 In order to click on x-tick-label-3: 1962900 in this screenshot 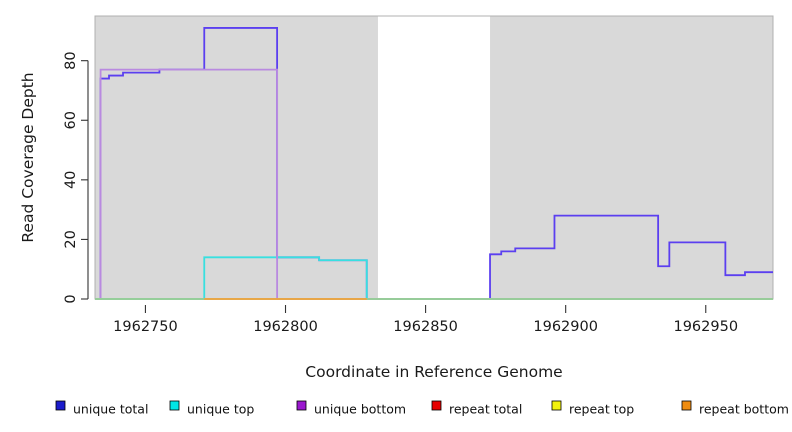, I will do `click(565, 327)`.